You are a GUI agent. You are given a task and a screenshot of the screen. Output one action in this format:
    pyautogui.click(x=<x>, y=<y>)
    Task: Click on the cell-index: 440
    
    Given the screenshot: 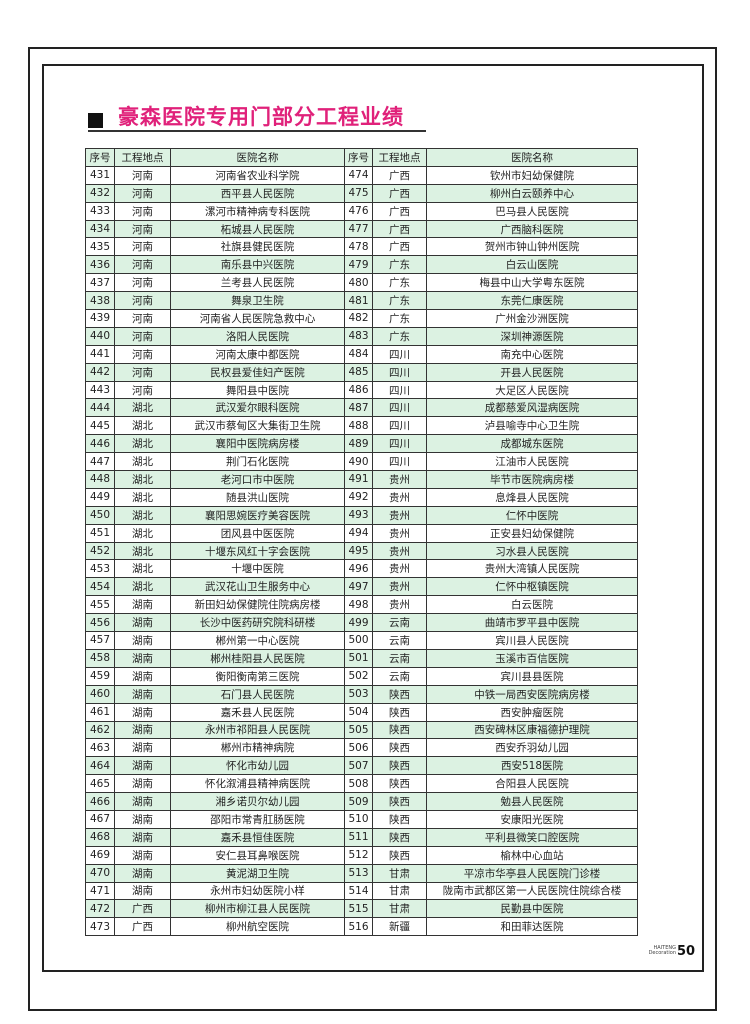 What is the action you would take?
    pyautogui.click(x=100, y=336)
    